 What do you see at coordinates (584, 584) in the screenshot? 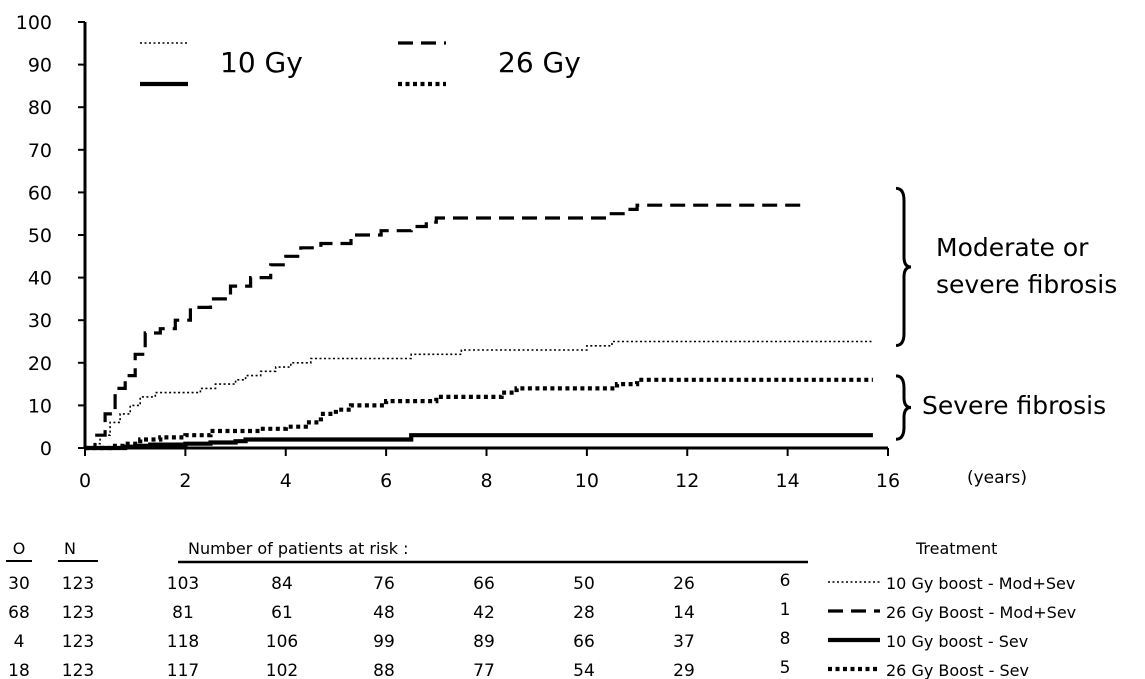
I see `table-cell-count: 50` at bounding box center [584, 584].